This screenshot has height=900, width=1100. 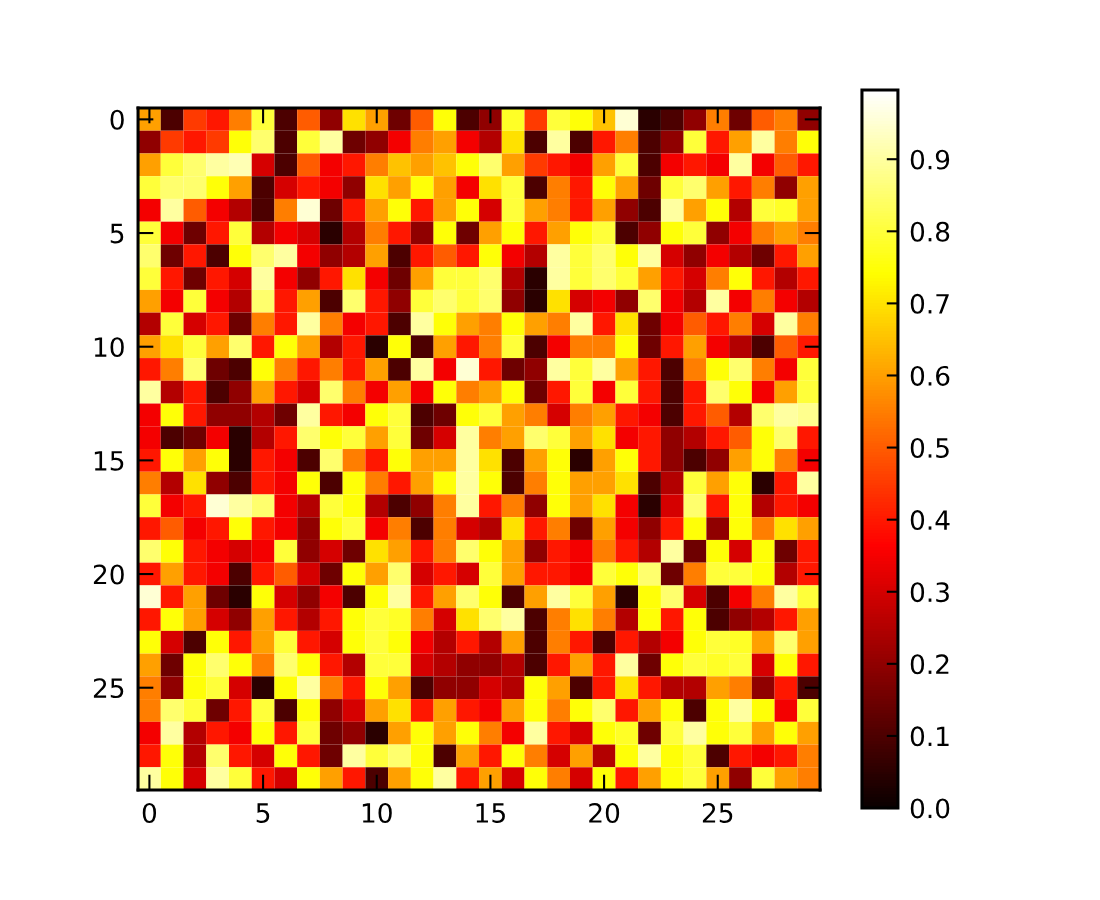 I want to click on color-bar-label: 0.5, so click(x=929, y=448).